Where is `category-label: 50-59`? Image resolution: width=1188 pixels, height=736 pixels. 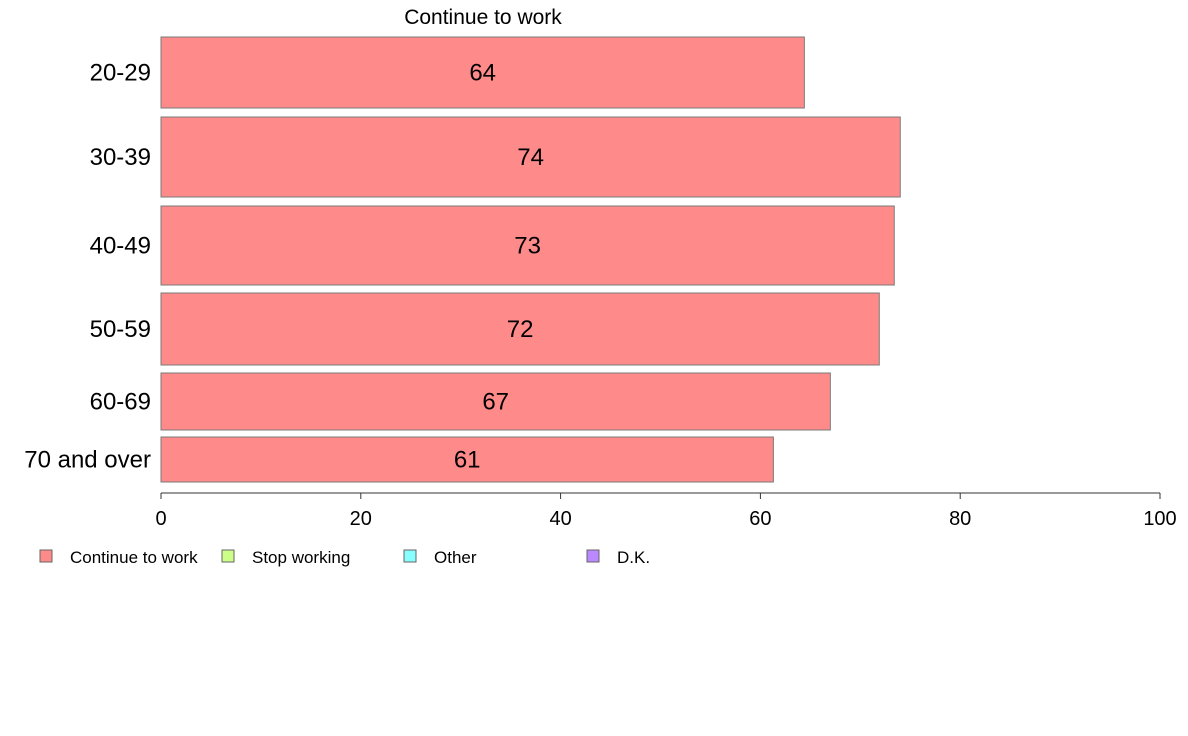
category-label: 50-59 is located at coordinates (120, 329).